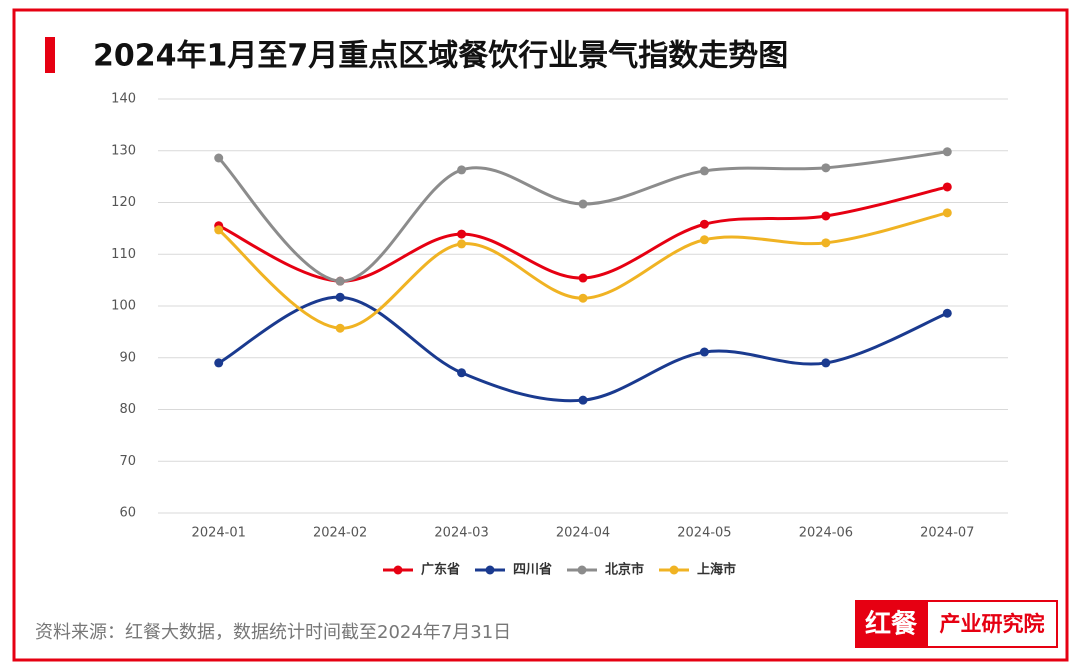  I want to click on y-tick-label: 110, so click(123, 254).